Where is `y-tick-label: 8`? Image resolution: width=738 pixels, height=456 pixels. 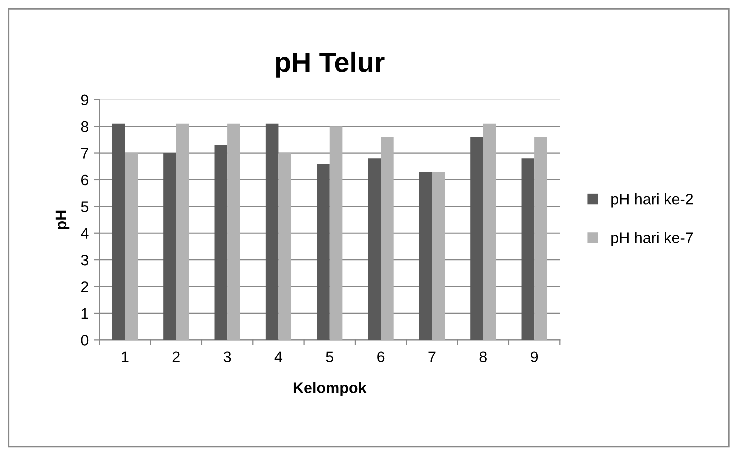 y-tick-label: 8 is located at coordinates (85, 126).